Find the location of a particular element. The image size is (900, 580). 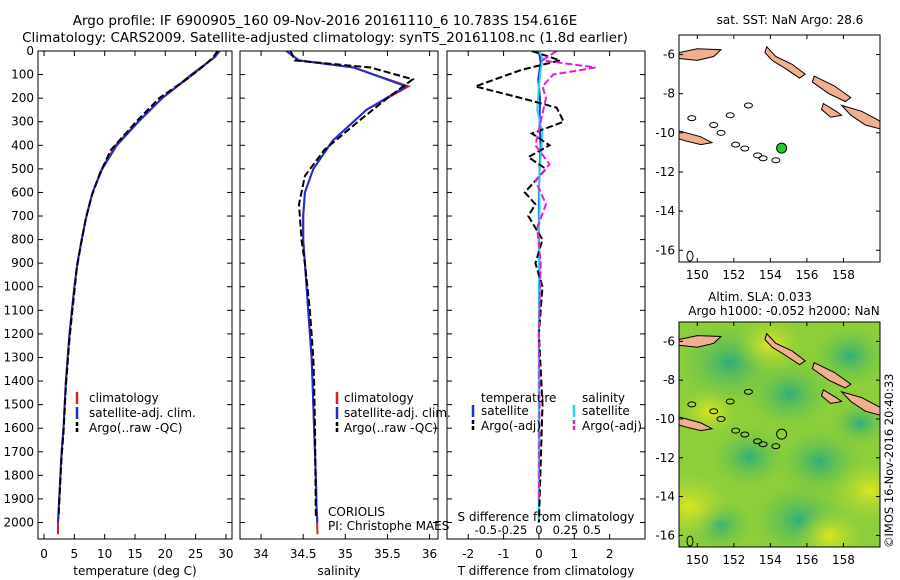

sla-map-title-line1: Altim. SLA: 0.033 is located at coordinates (760, 297).